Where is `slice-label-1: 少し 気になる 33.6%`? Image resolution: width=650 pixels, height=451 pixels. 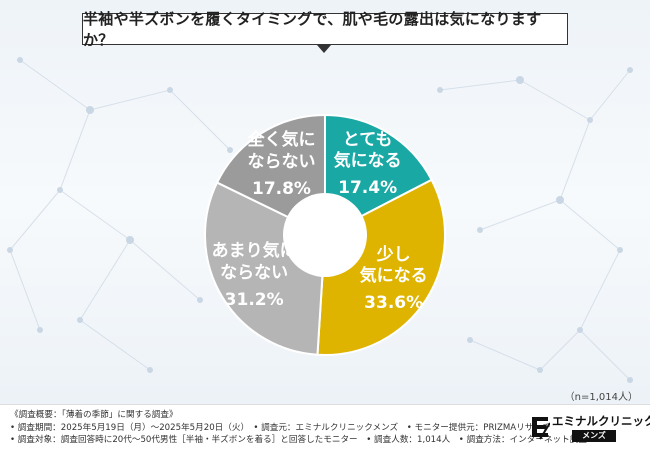
slice-label-1: 少し 気になる 33.6% is located at coordinates (394, 280).